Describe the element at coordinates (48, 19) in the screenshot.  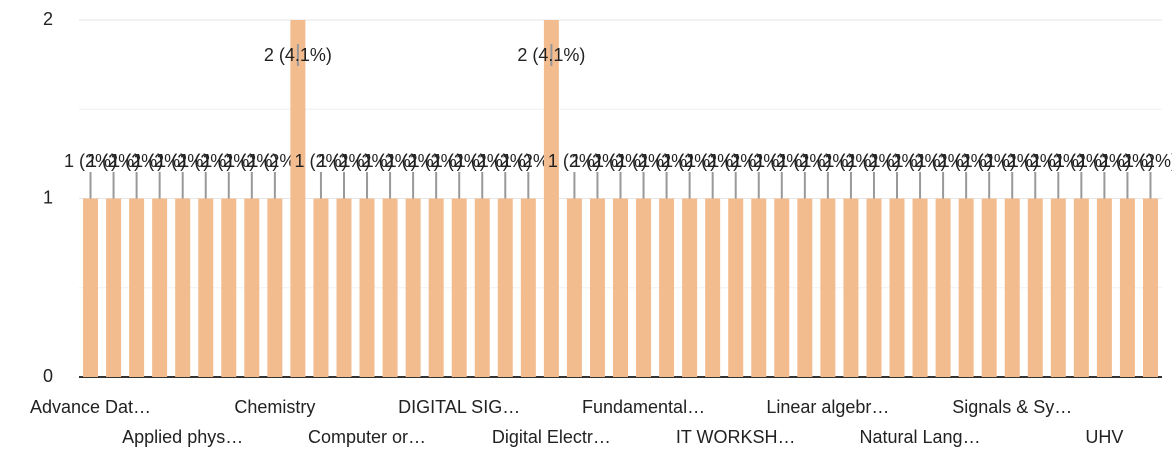
I see `y-tick-label: 2` at that location.